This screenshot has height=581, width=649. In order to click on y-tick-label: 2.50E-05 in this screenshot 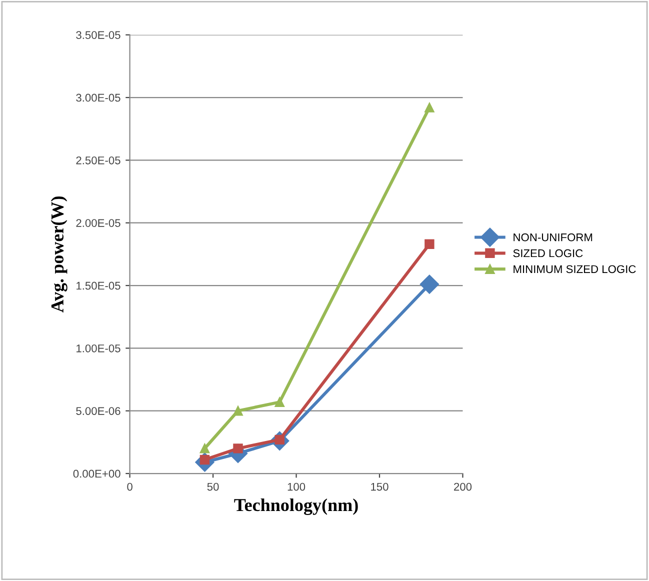, I will do `click(98, 160)`.